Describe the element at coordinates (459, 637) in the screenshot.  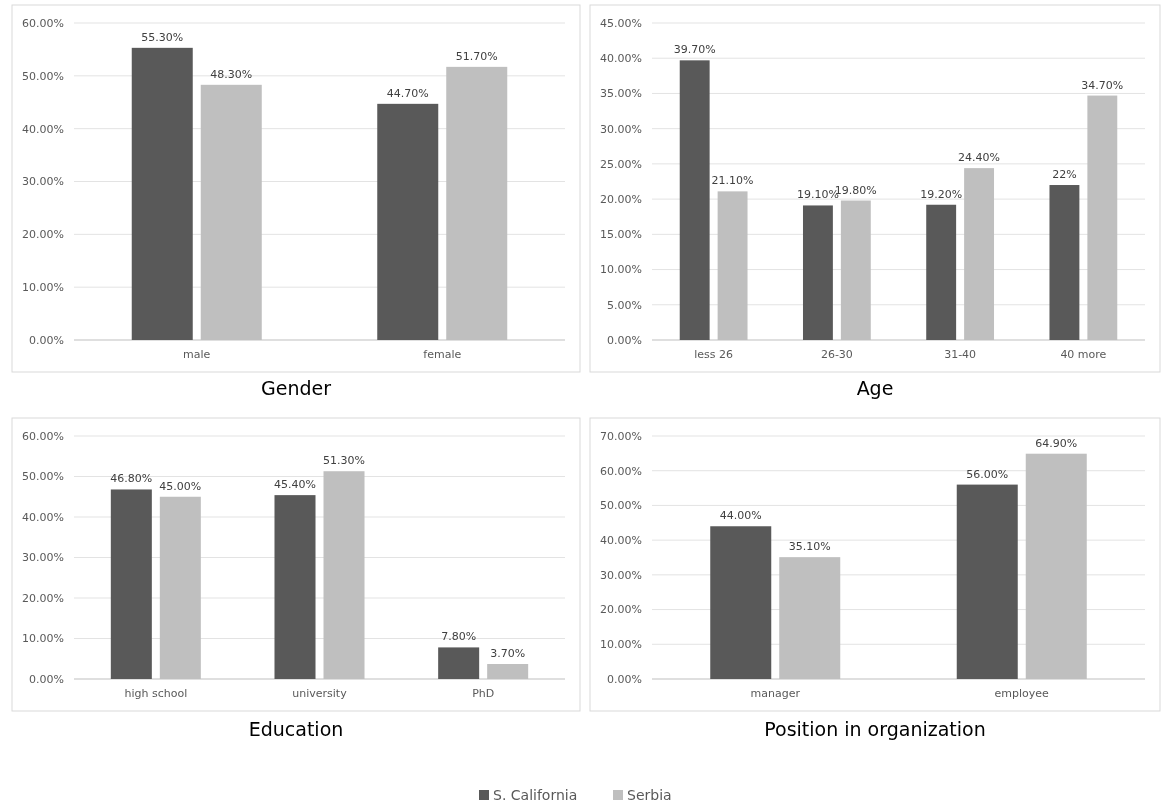
I see `data-label: 7.80%` at that location.